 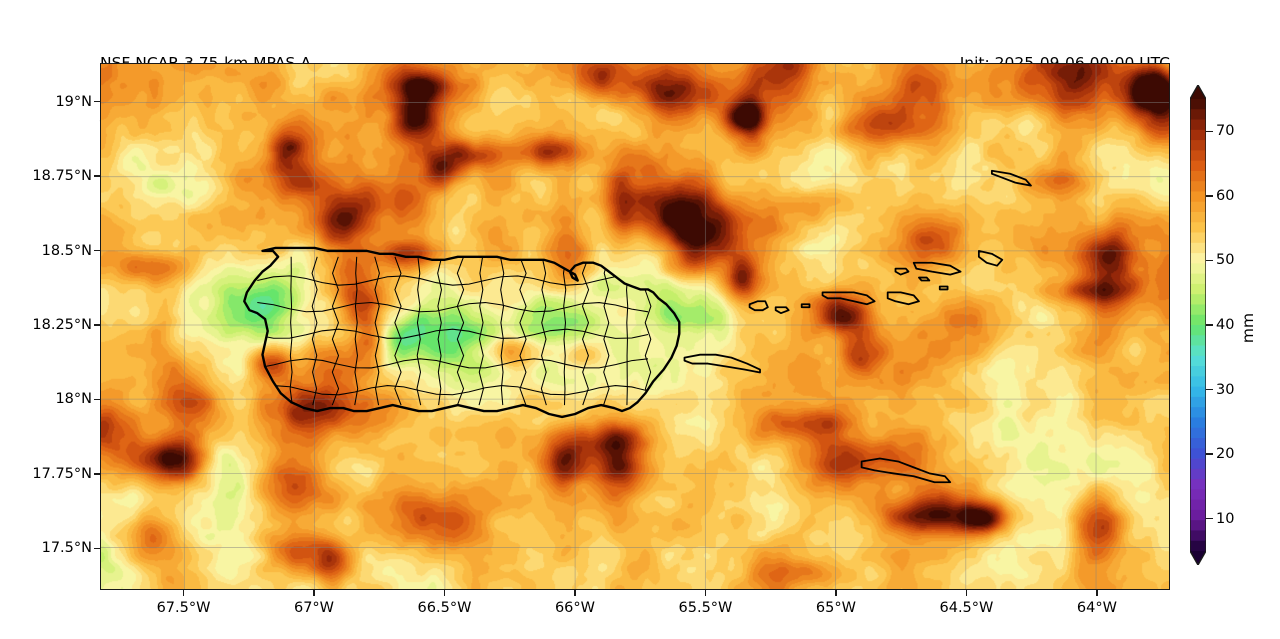 I want to click on x-tick-label: 67.5°W, so click(x=183, y=608).